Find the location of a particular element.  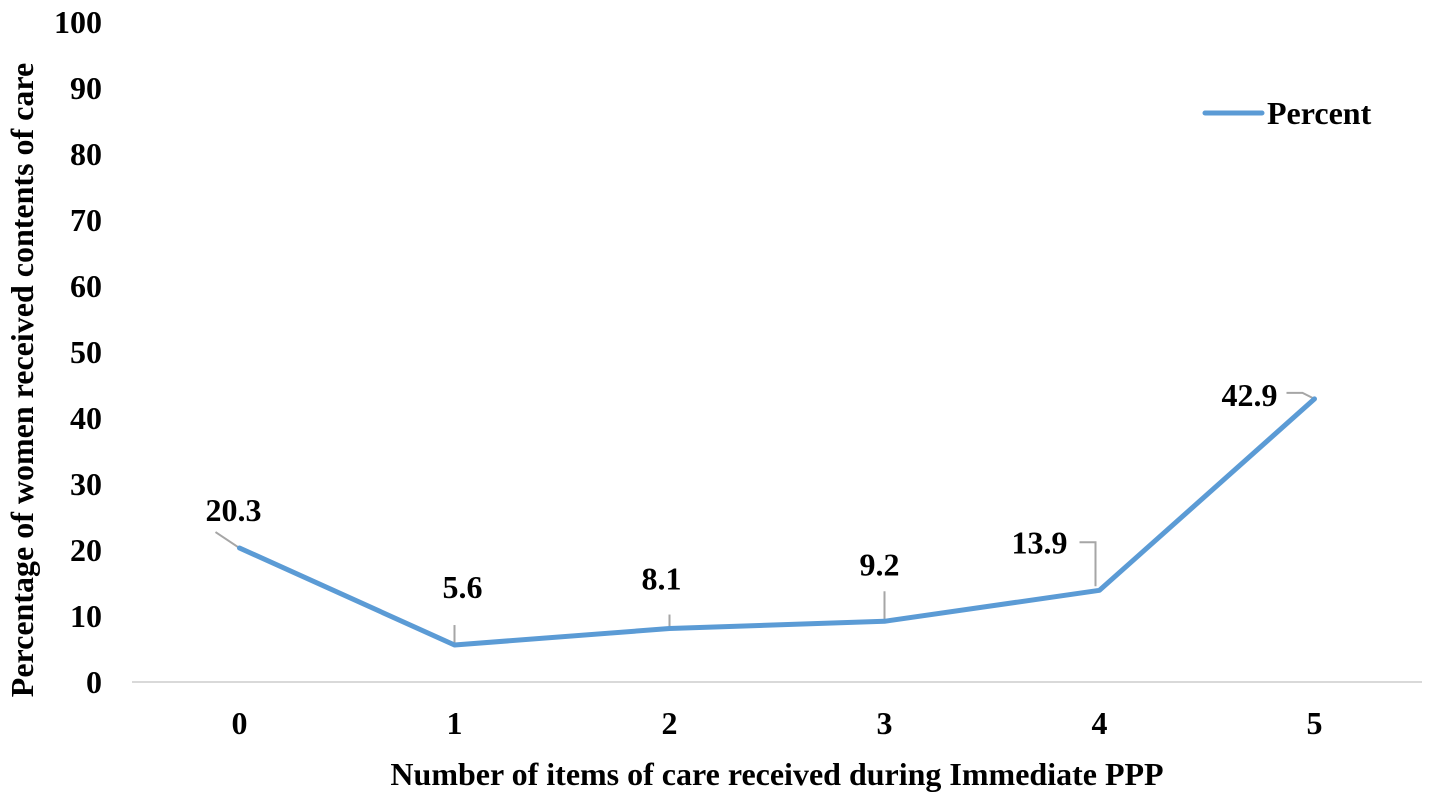

y-tick-label: 50 is located at coordinates (86, 352).